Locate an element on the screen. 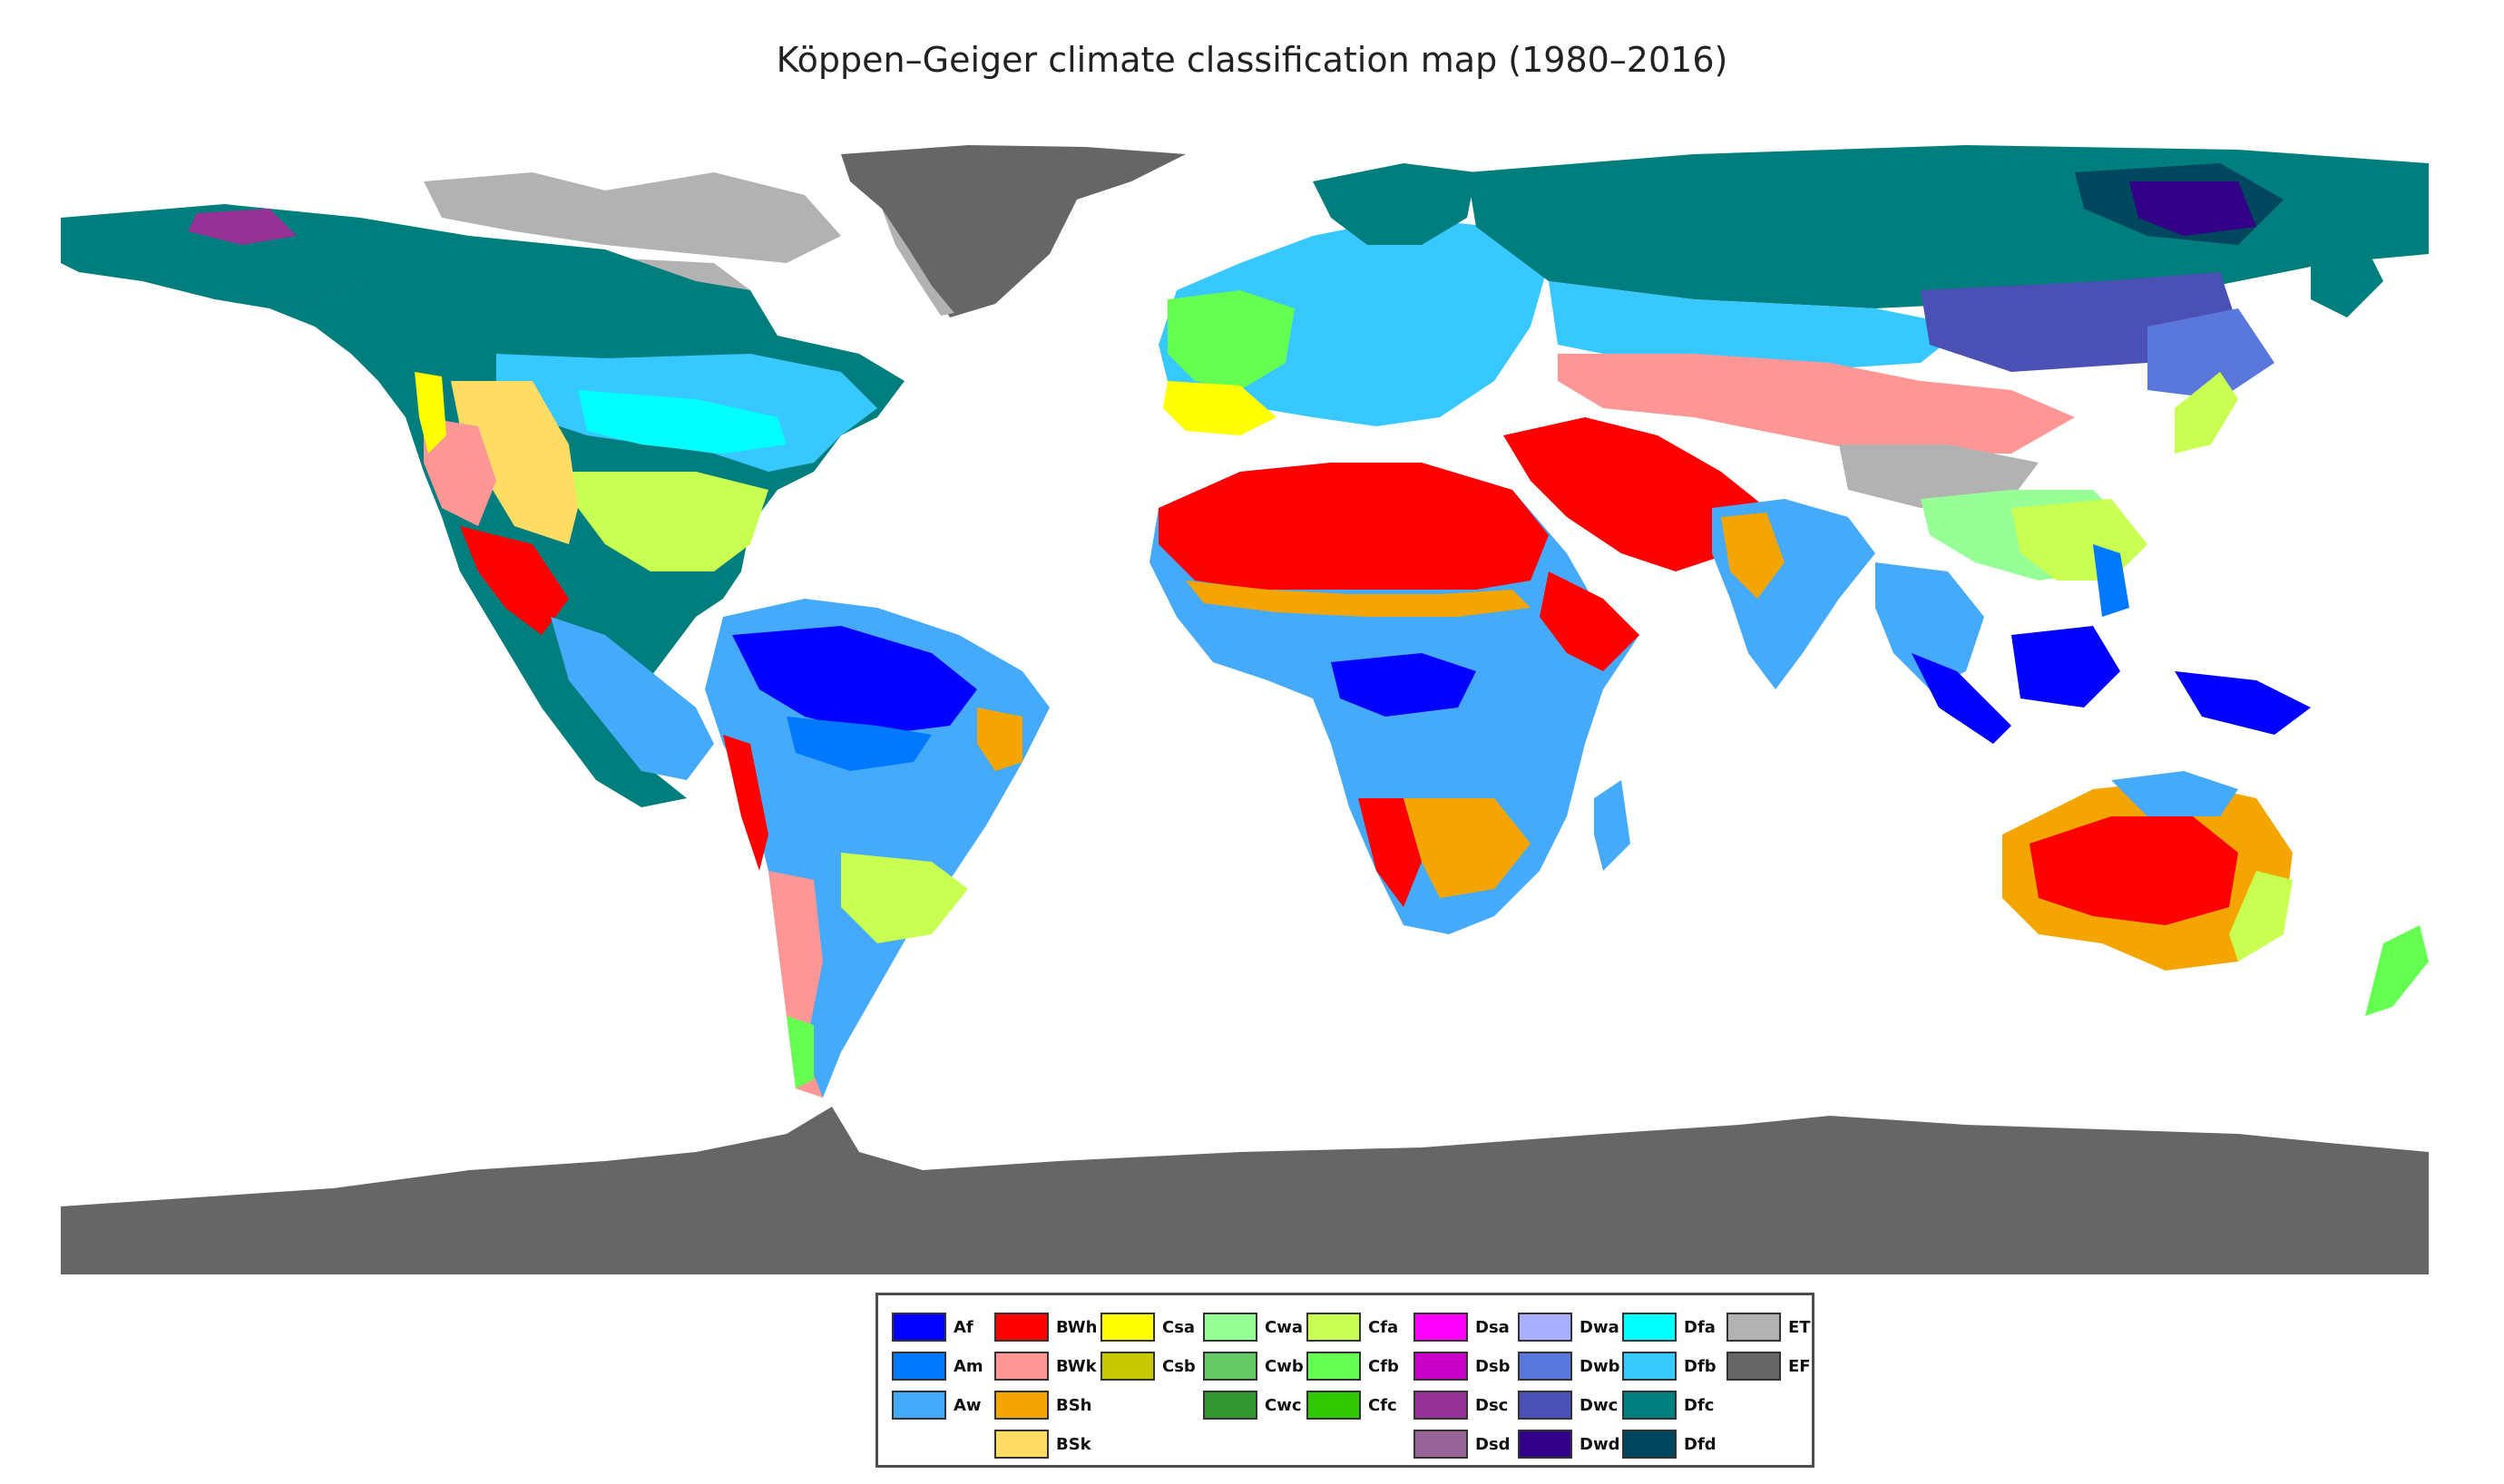 The width and height of the screenshot is (2504, 1484). legend-item-dfd: Dfd is located at coordinates (1670, 1444).